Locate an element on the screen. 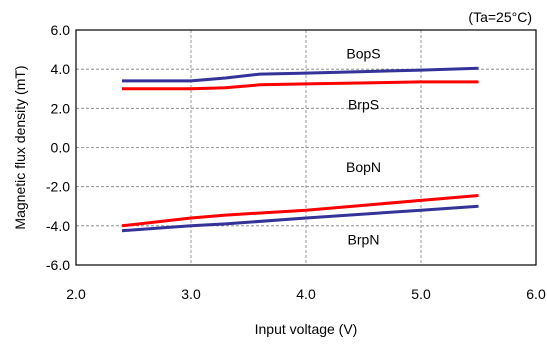  series-label-bopn: BopN is located at coordinates (363, 167).